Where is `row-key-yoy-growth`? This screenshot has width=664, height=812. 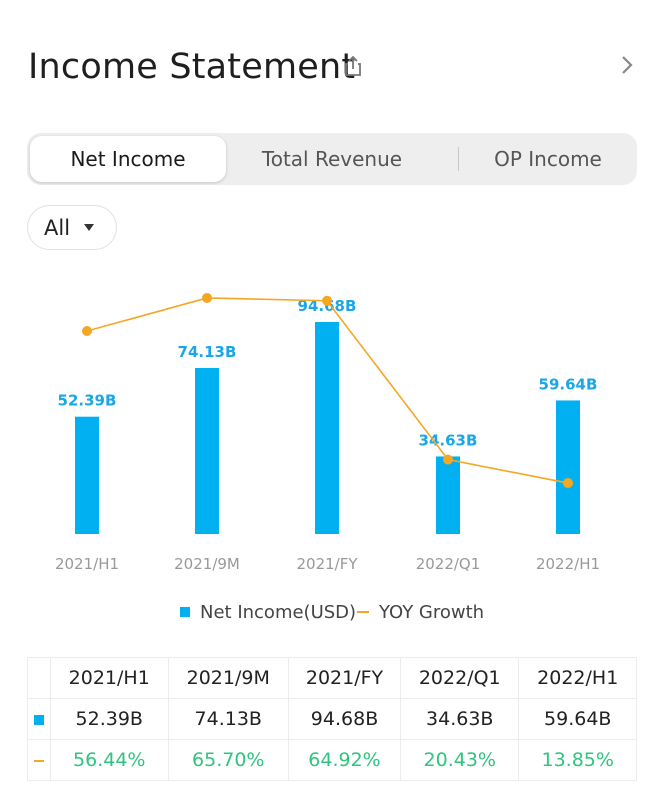 row-key-yoy-growth is located at coordinates (39, 760).